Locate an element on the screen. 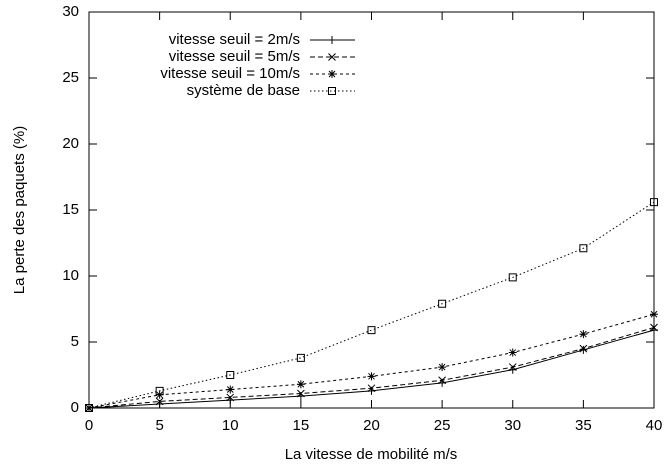 The height and width of the screenshot is (468, 664). y-tick-label: 10 is located at coordinates (70, 275).